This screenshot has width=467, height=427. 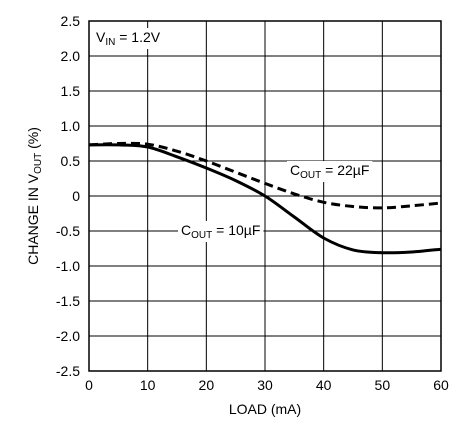 I want to click on x-tick-label: 60, so click(x=441, y=385).